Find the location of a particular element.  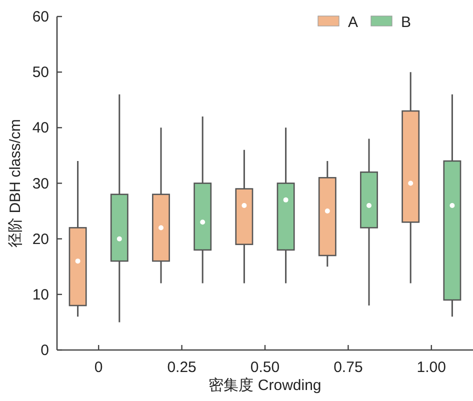

y-tick-label: 0 is located at coordinates (44, 350).